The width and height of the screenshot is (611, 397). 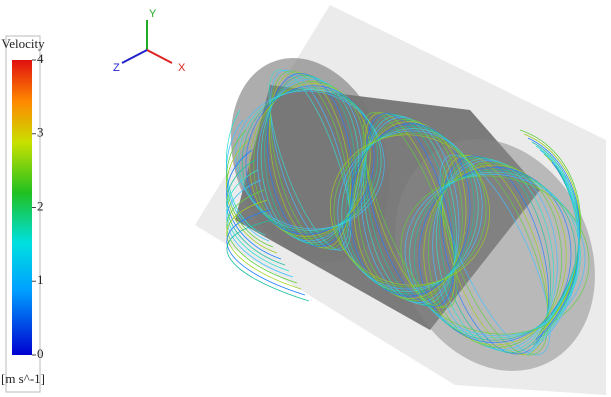 What do you see at coordinates (22, 207) in the screenshot?
I see `colorbar` at bounding box center [22, 207].